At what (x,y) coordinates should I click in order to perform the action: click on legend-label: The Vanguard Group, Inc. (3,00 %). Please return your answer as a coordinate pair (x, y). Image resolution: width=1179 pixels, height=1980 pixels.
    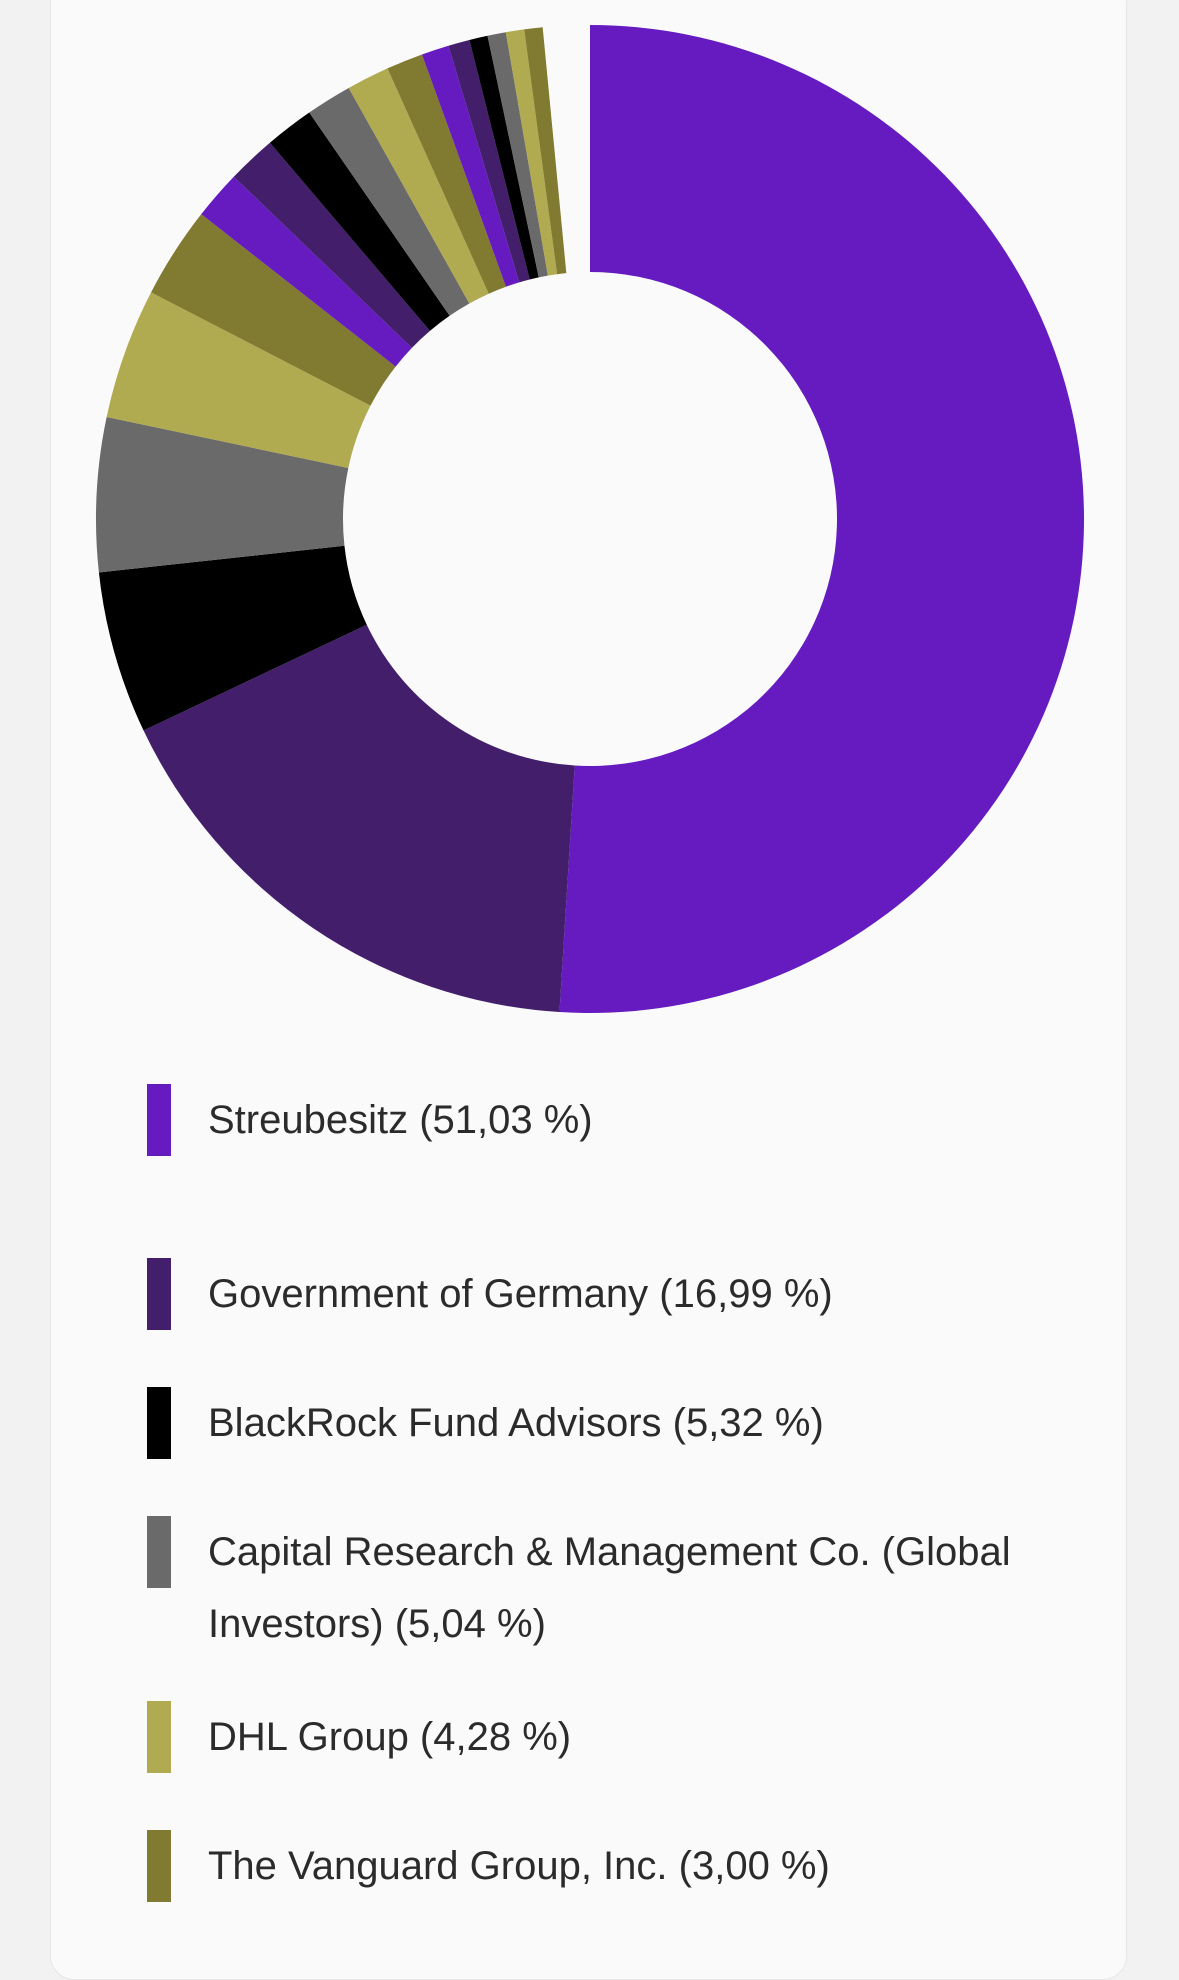
    Looking at the image, I should click on (519, 1866).